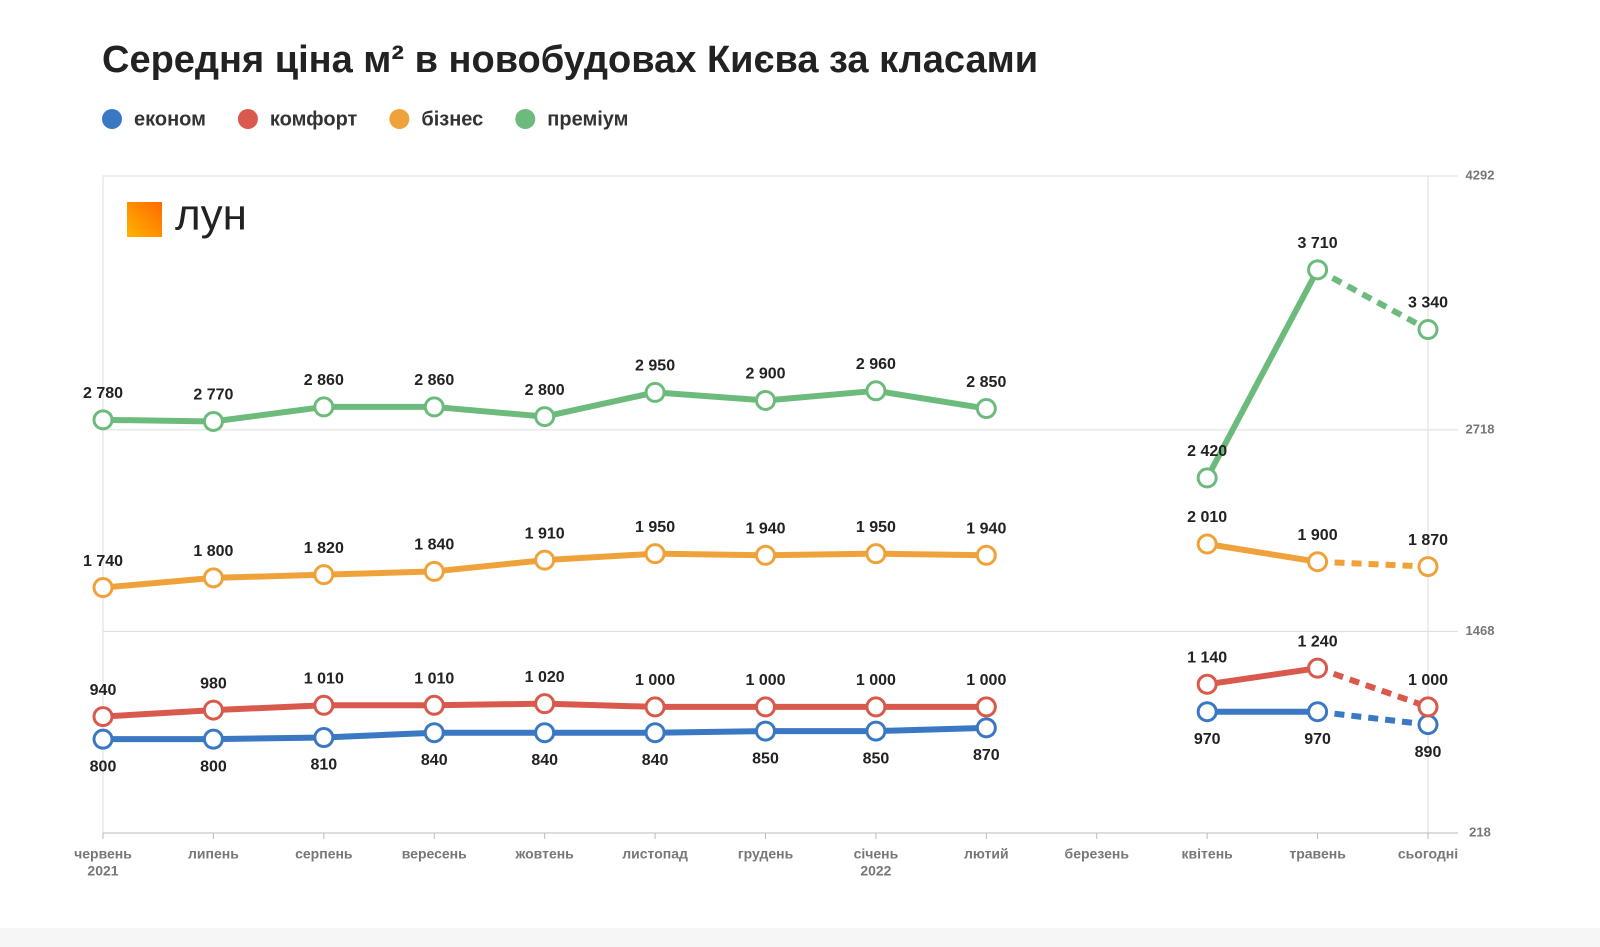  What do you see at coordinates (1208, 854) in the screenshot?
I see `x-tick-label: квітень` at bounding box center [1208, 854].